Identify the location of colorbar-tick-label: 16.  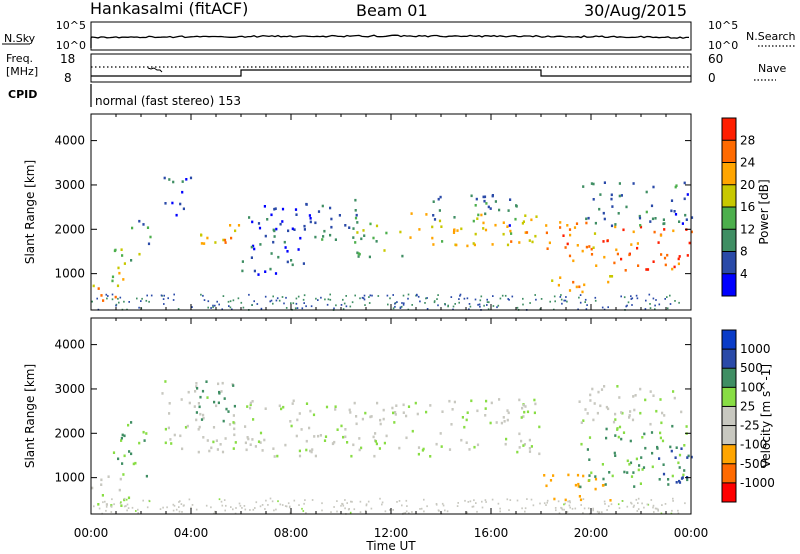
(747, 207).